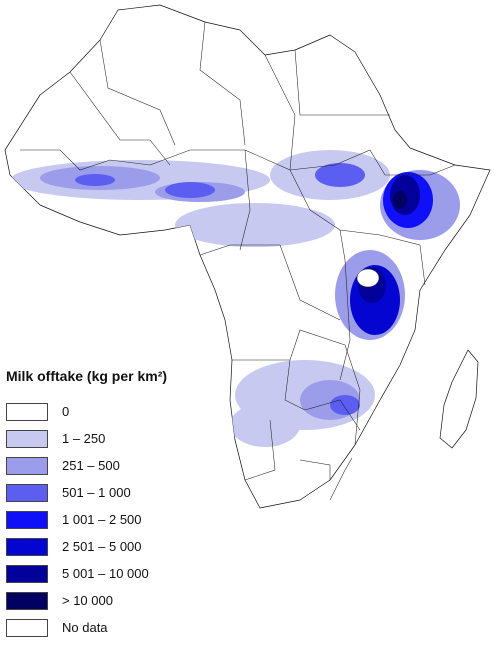  Describe the element at coordinates (459, 399) in the screenshot. I see `madagascar-island` at that location.